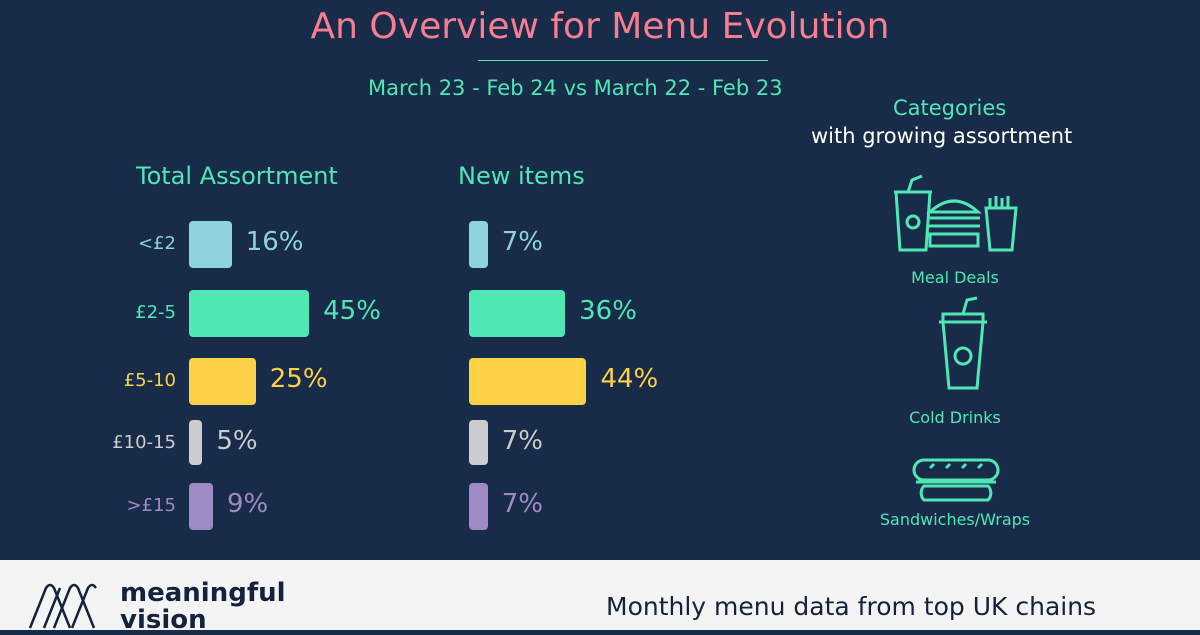 This screenshot has width=1200, height=635. I want to click on series-heading-total: Total Assortment, so click(237, 176).